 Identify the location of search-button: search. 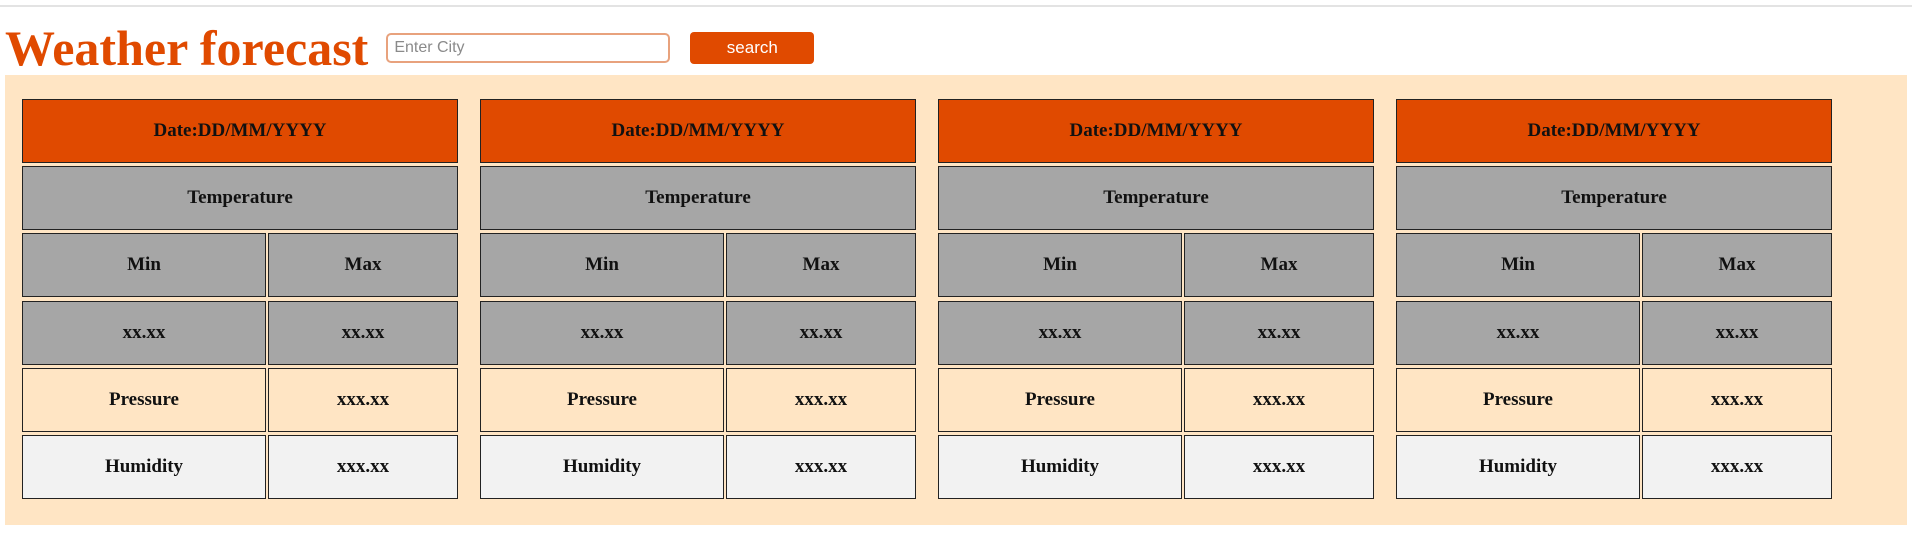
(752, 48).